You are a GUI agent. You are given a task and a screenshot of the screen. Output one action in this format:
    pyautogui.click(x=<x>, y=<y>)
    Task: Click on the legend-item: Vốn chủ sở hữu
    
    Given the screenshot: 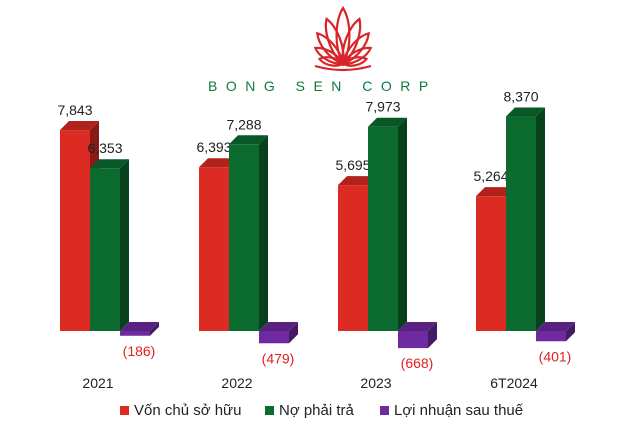 What is the action you would take?
    pyautogui.click(x=180, y=410)
    